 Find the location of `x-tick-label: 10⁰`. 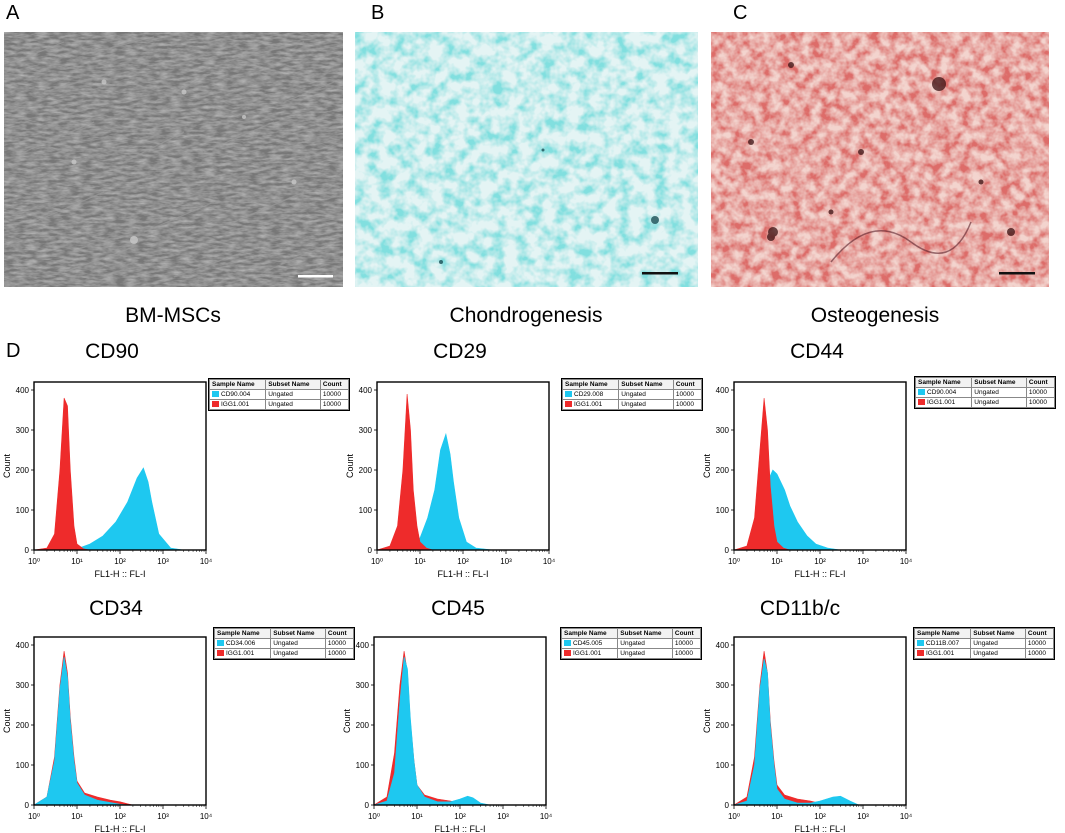

x-tick-label: 10⁰ is located at coordinates (34, 561).